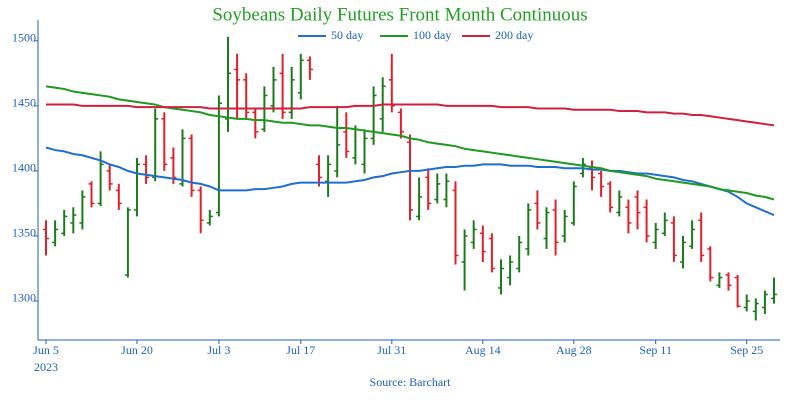  I want to click on y-tick-label: 1300, so click(24, 298).